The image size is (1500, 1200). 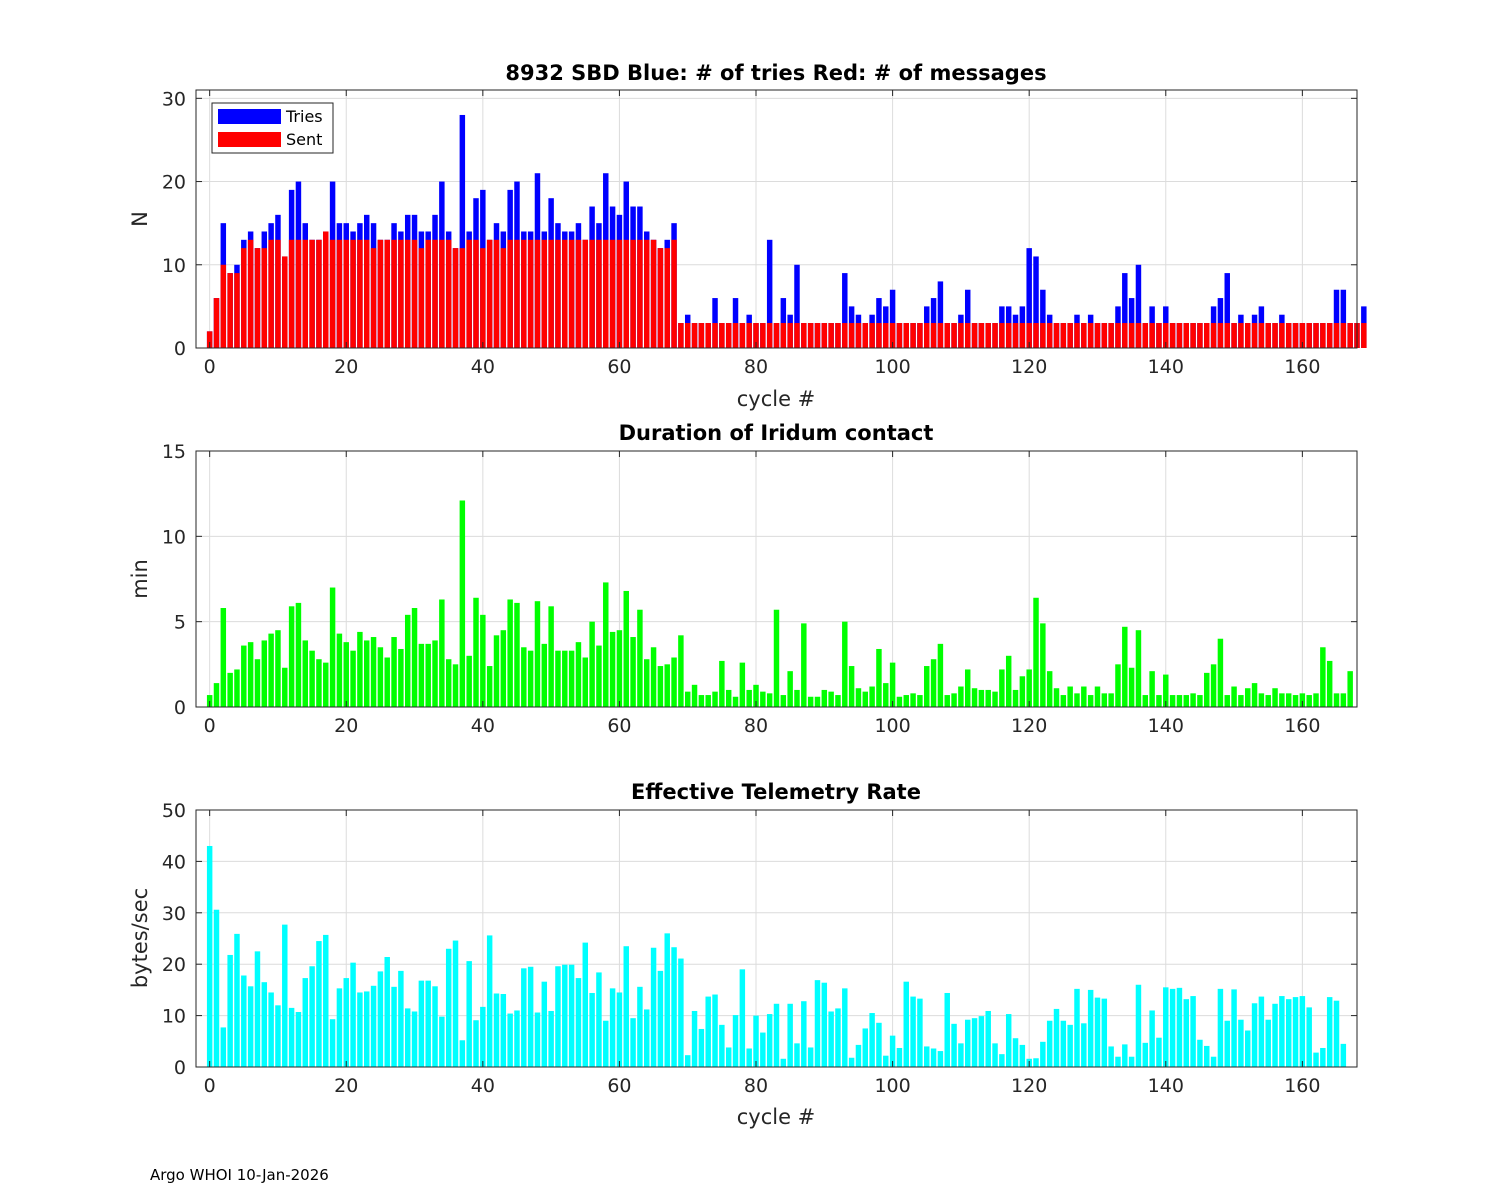 What do you see at coordinates (140, 219) in the screenshot?
I see `tries-sent-ylabel: N` at bounding box center [140, 219].